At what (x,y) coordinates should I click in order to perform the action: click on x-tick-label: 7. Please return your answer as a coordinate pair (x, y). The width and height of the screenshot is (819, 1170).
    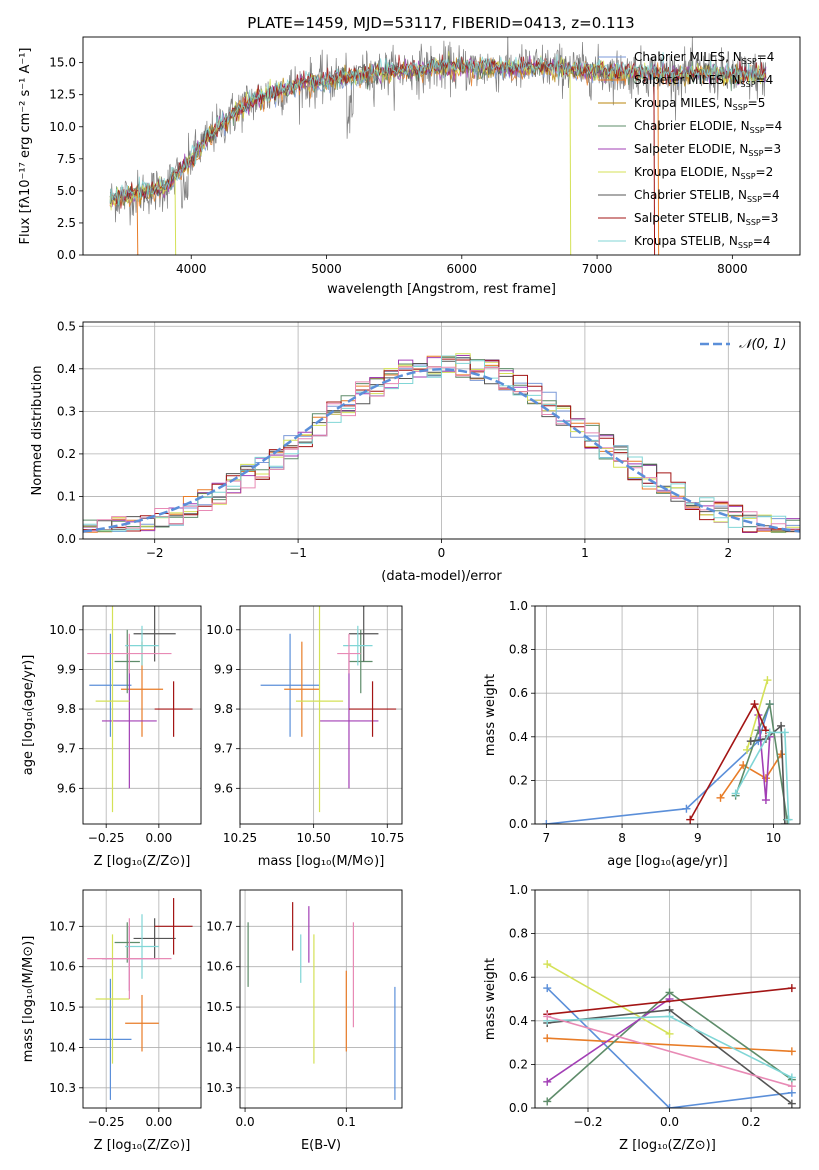
    Looking at the image, I should click on (547, 838).